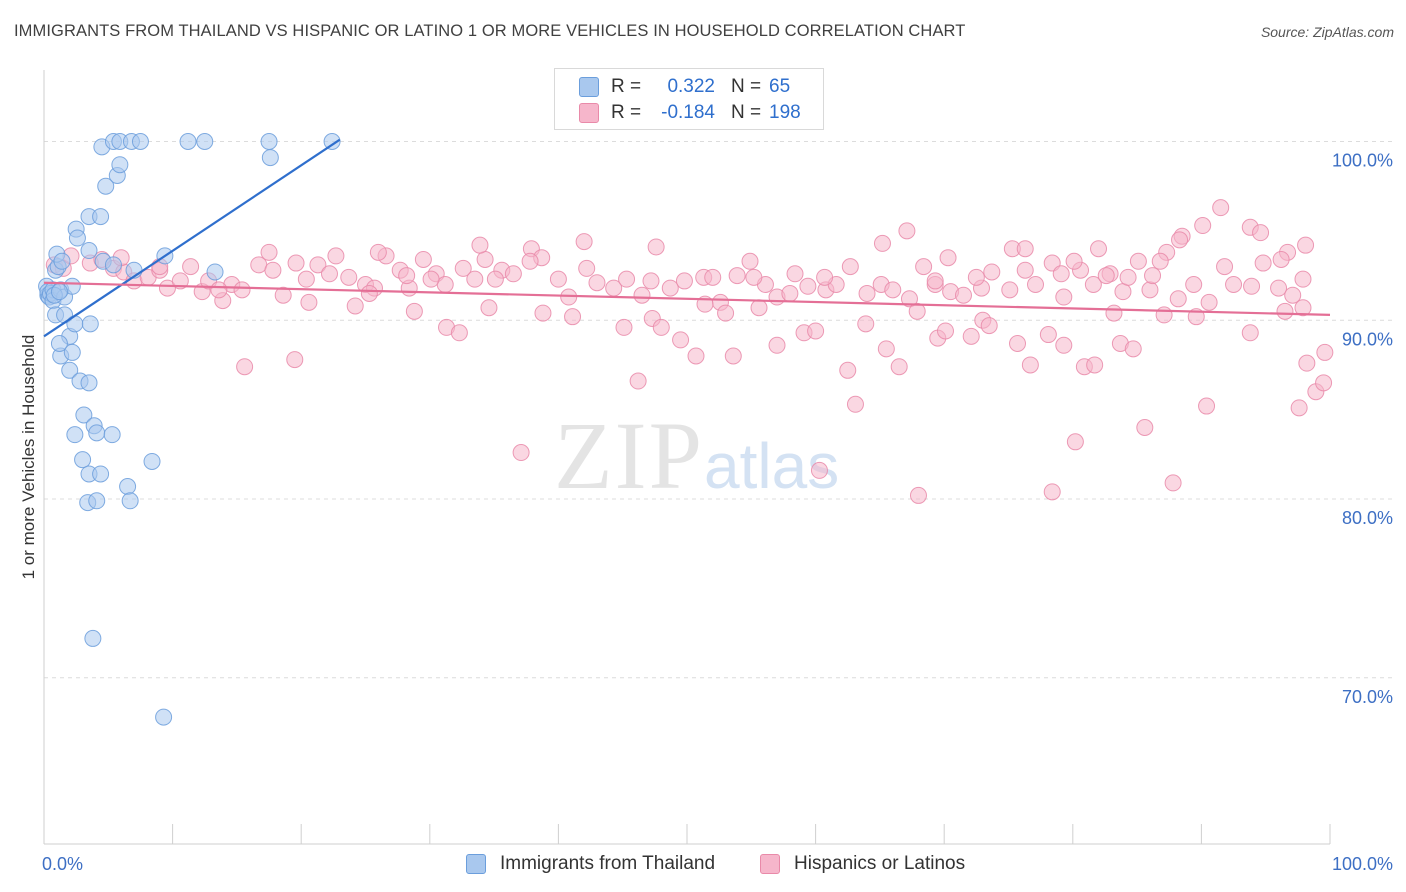 This screenshot has width=1406, height=892. Describe the element at coordinates (688, 112) in the screenshot. I see `legend-r-value: -0.184` at that location.